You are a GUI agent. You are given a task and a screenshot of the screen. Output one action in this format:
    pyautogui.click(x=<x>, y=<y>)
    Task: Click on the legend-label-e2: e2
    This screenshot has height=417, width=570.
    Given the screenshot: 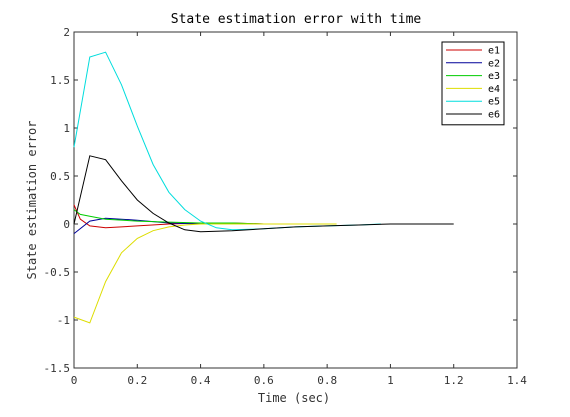 What is the action you would take?
    pyautogui.click(x=494, y=63)
    